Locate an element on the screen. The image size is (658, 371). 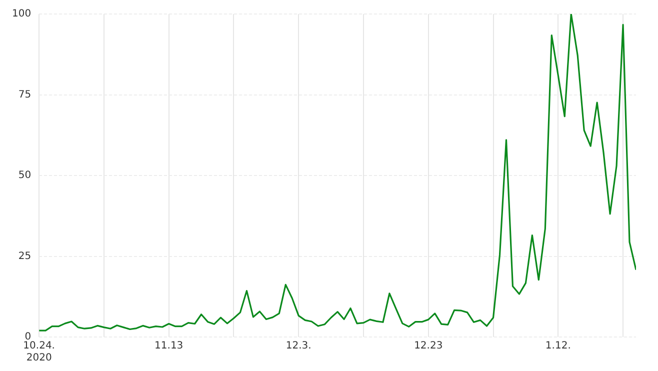
x-tick-label: 11.13 is located at coordinates (169, 346).